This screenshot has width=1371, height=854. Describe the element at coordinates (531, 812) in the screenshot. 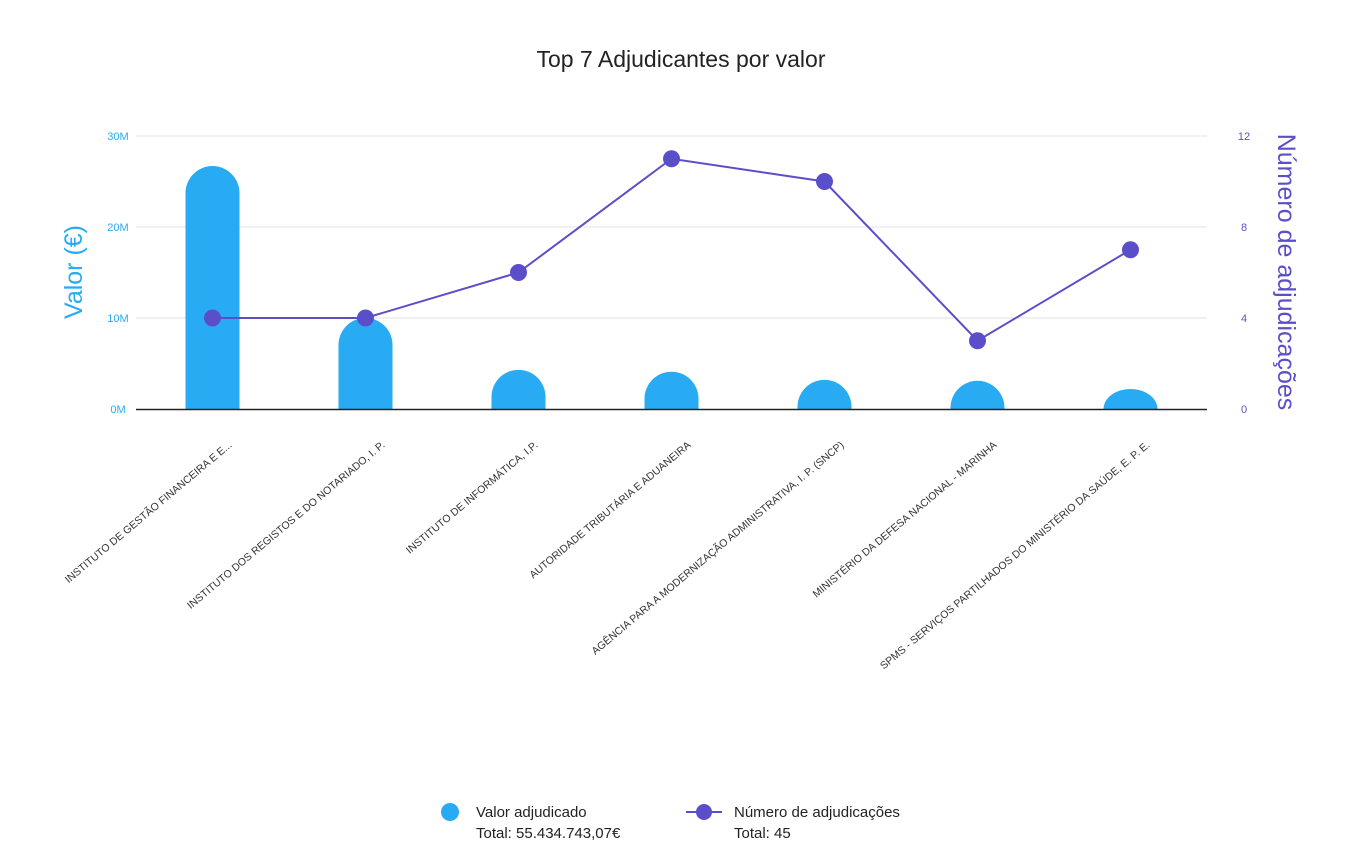

I see `legend-label-valor: Valor adjudicado` at that location.